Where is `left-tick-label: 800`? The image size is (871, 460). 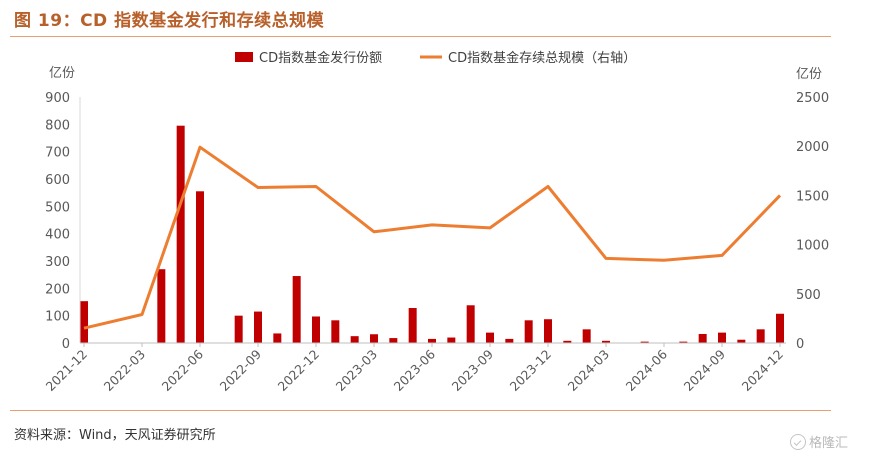 left-tick-label: 800 is located at coordinates (57, 125).